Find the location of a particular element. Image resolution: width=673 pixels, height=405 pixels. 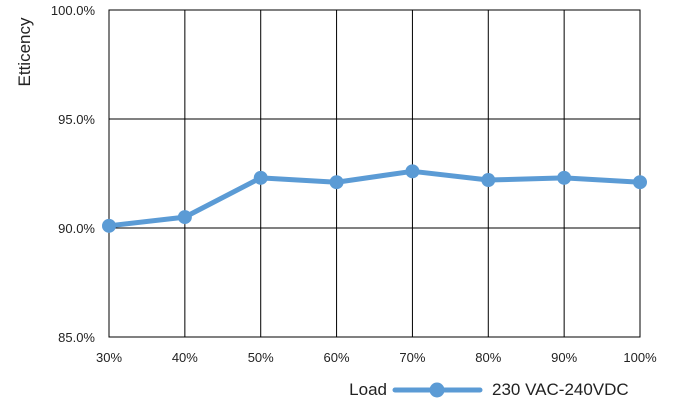

y-axis-title: Etticency is located at coordinates (24, 51).